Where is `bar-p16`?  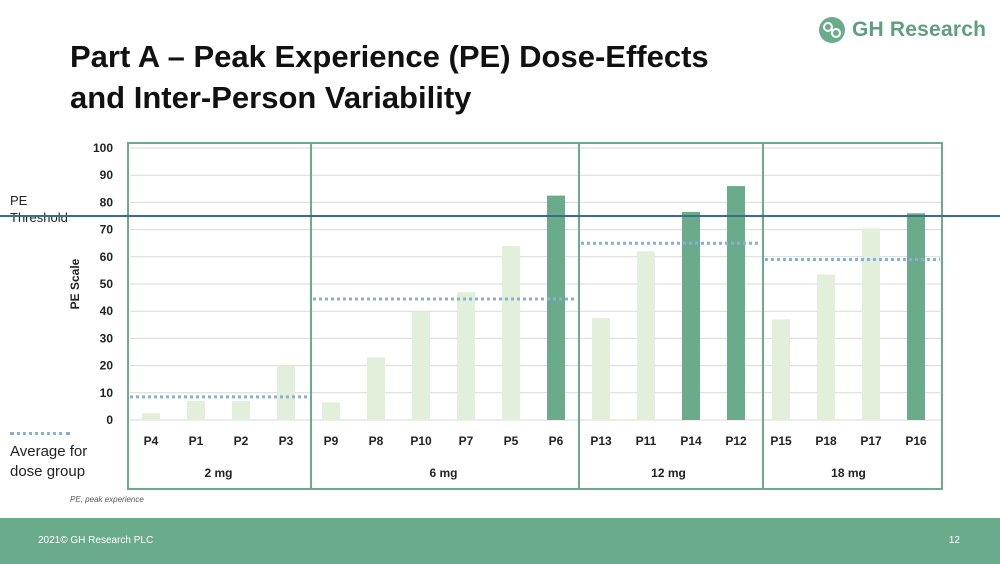
bar-p16 is located at coordinates (916, 316).